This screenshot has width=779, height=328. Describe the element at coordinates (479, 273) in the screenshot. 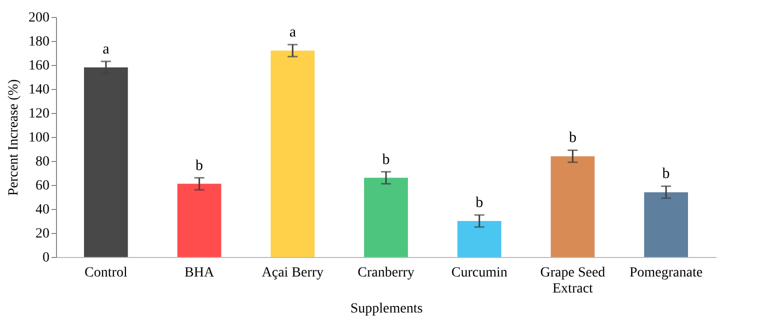

I see `x-tick-label: Curcumin` at that location.